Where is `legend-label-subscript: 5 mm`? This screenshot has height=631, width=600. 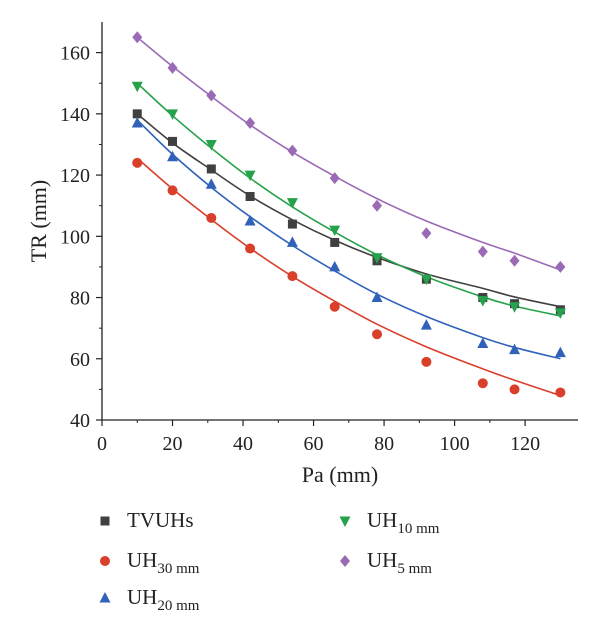 legend-label-subscript: 5 mm is located at coordinates (414, 569).